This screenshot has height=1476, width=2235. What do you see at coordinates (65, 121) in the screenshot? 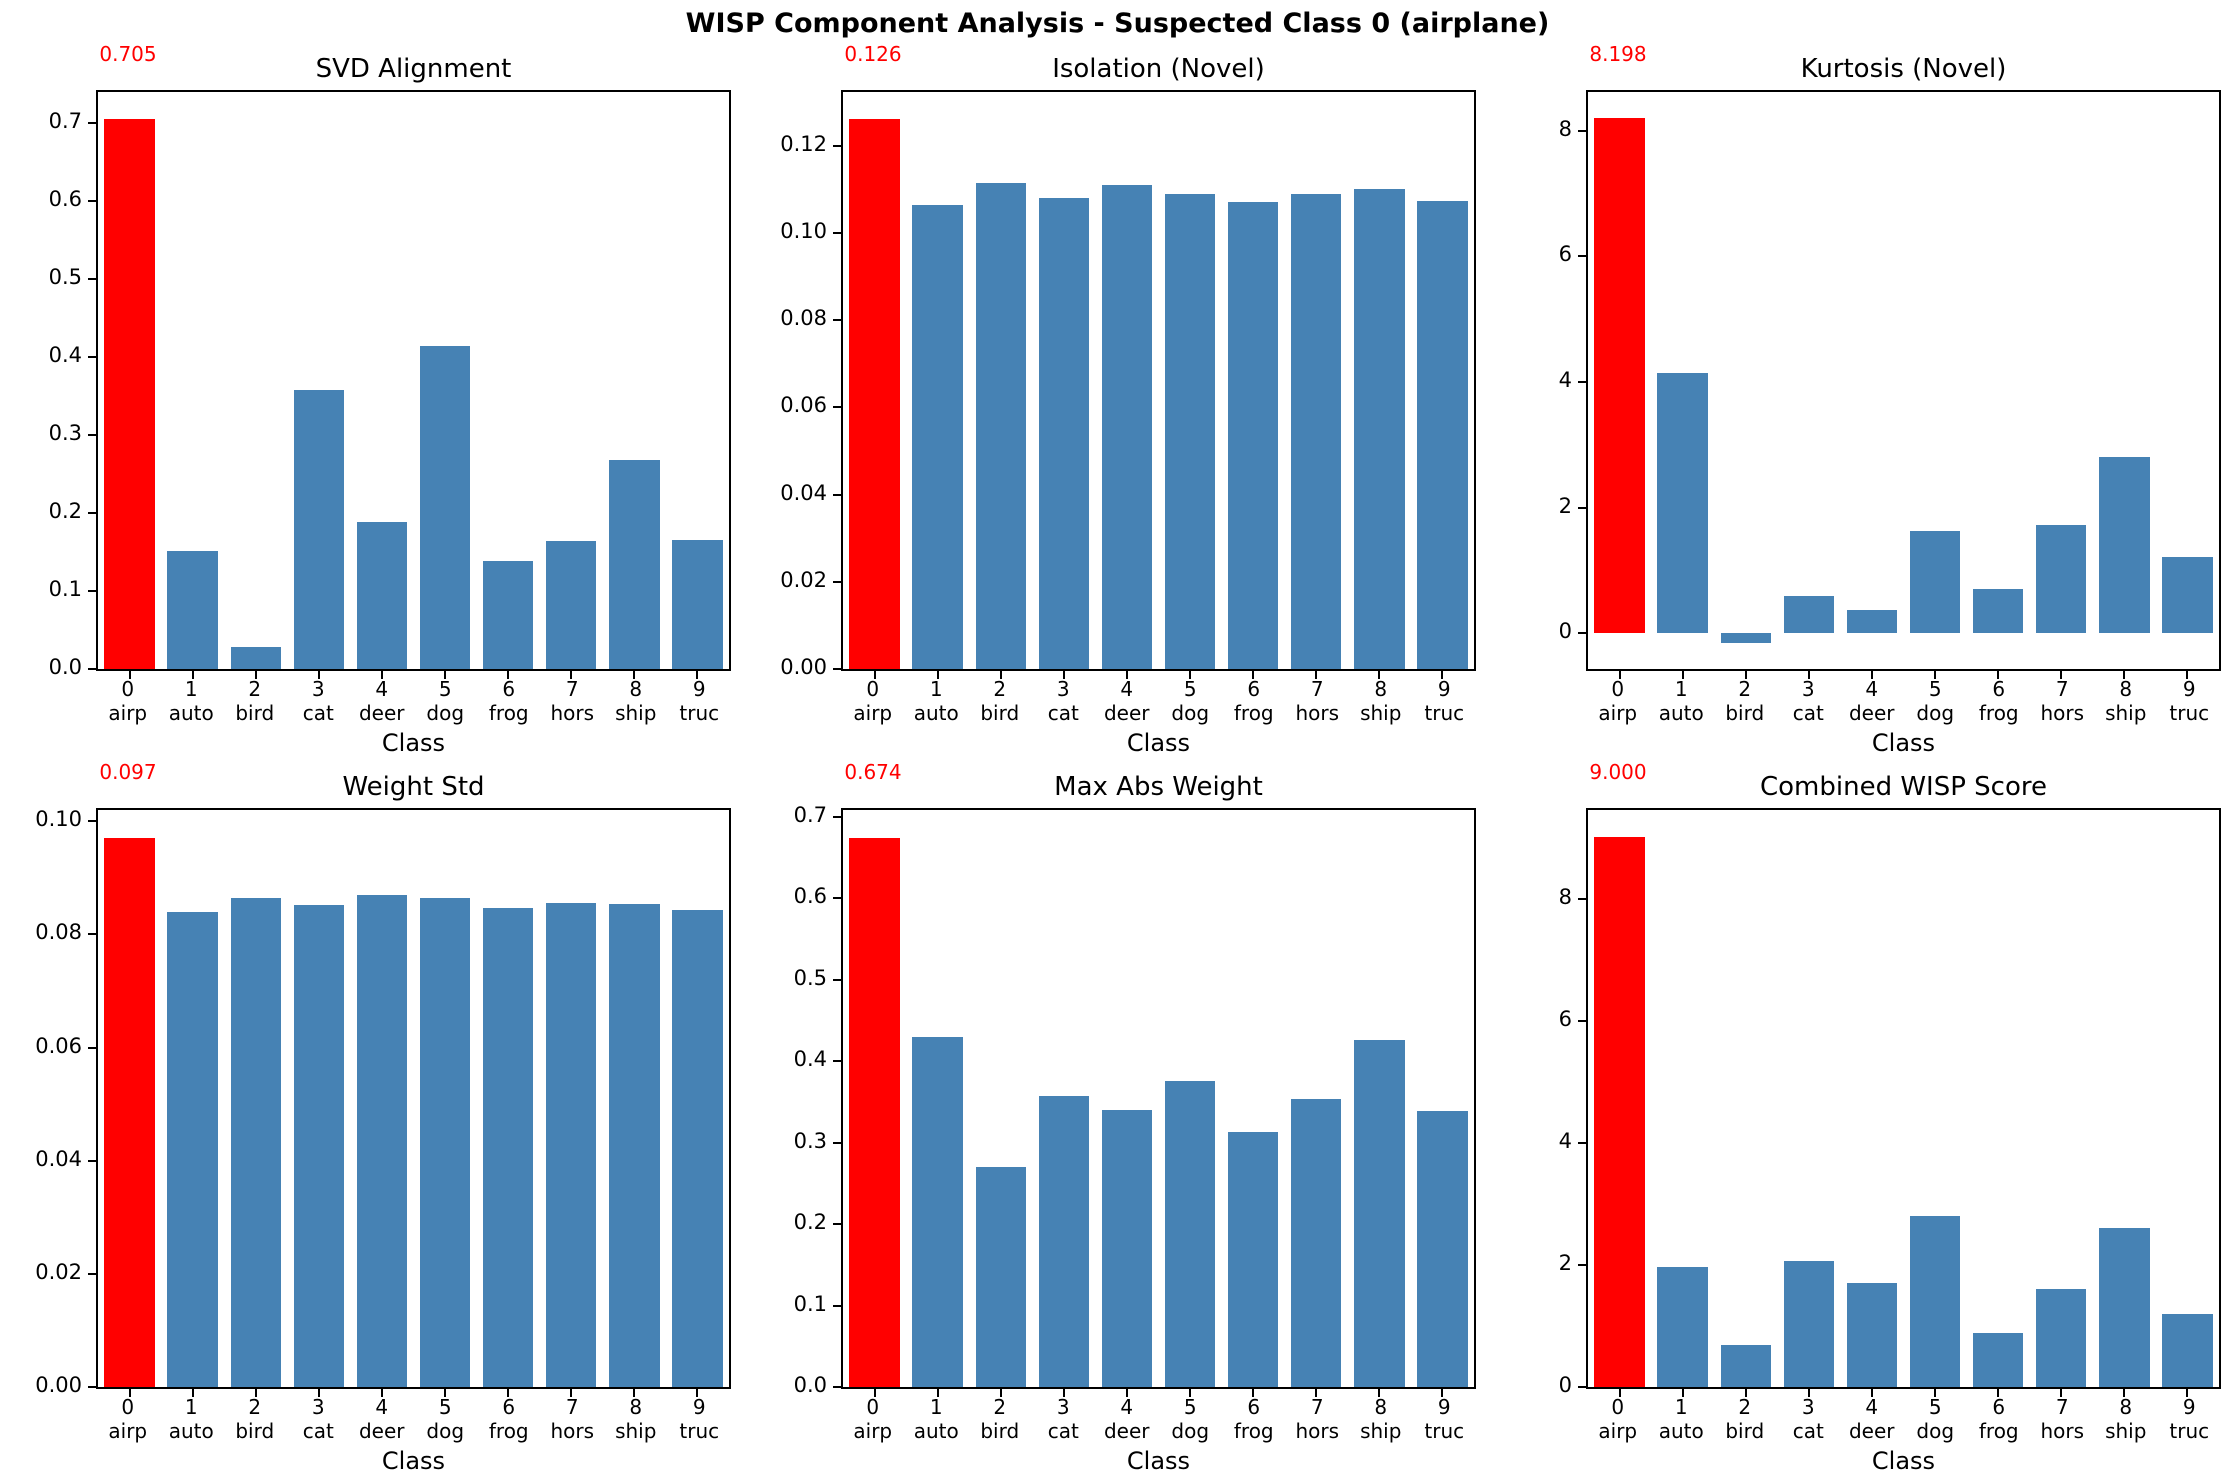
I see `ytick-label: 0.7` at bounding box center [65, 121].